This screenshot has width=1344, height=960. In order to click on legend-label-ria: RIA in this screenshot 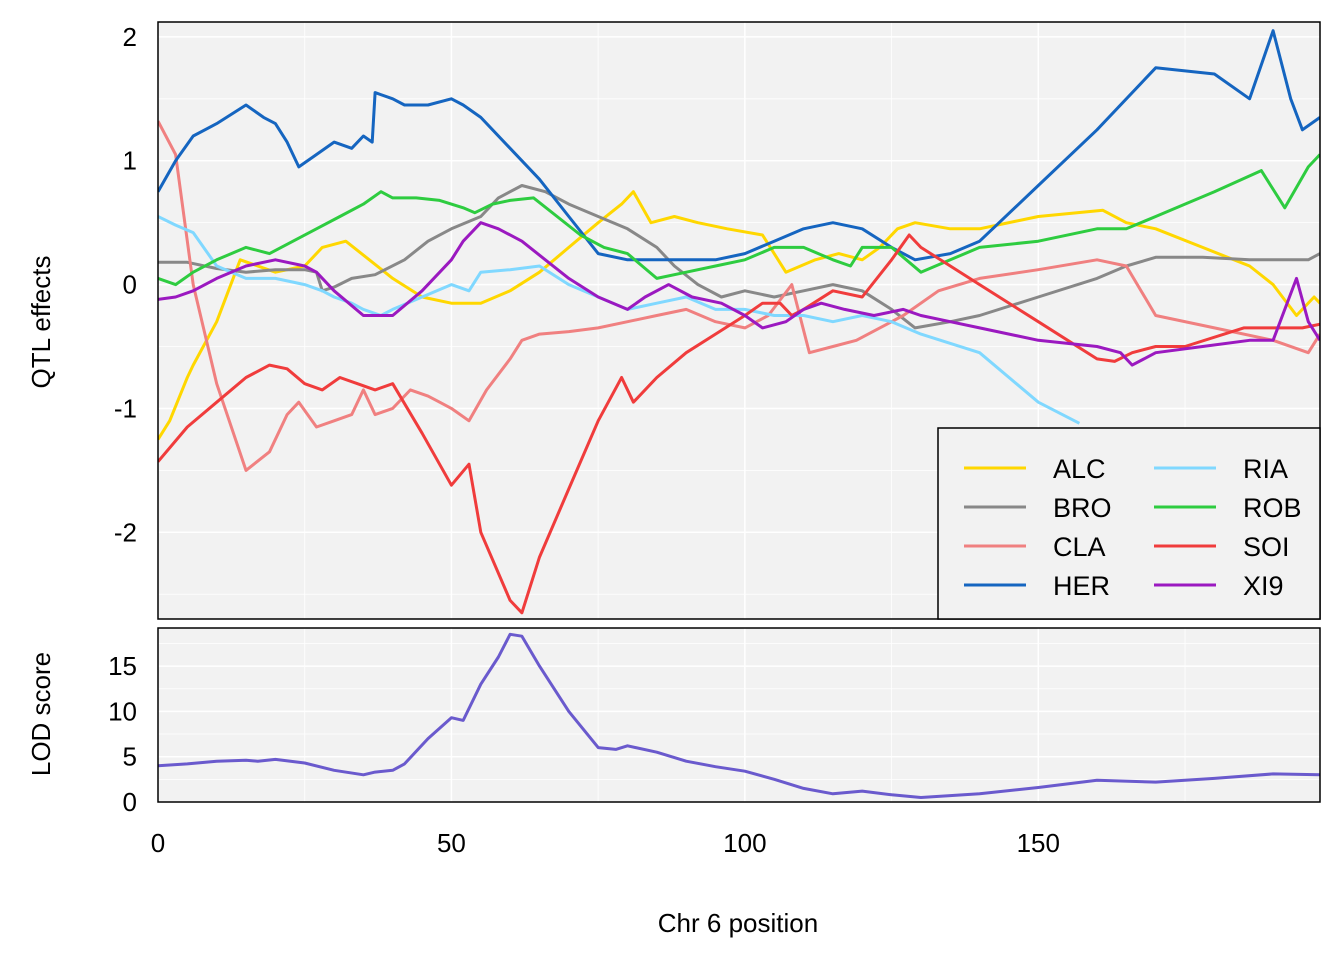, I will do `click(1265, 469)`.